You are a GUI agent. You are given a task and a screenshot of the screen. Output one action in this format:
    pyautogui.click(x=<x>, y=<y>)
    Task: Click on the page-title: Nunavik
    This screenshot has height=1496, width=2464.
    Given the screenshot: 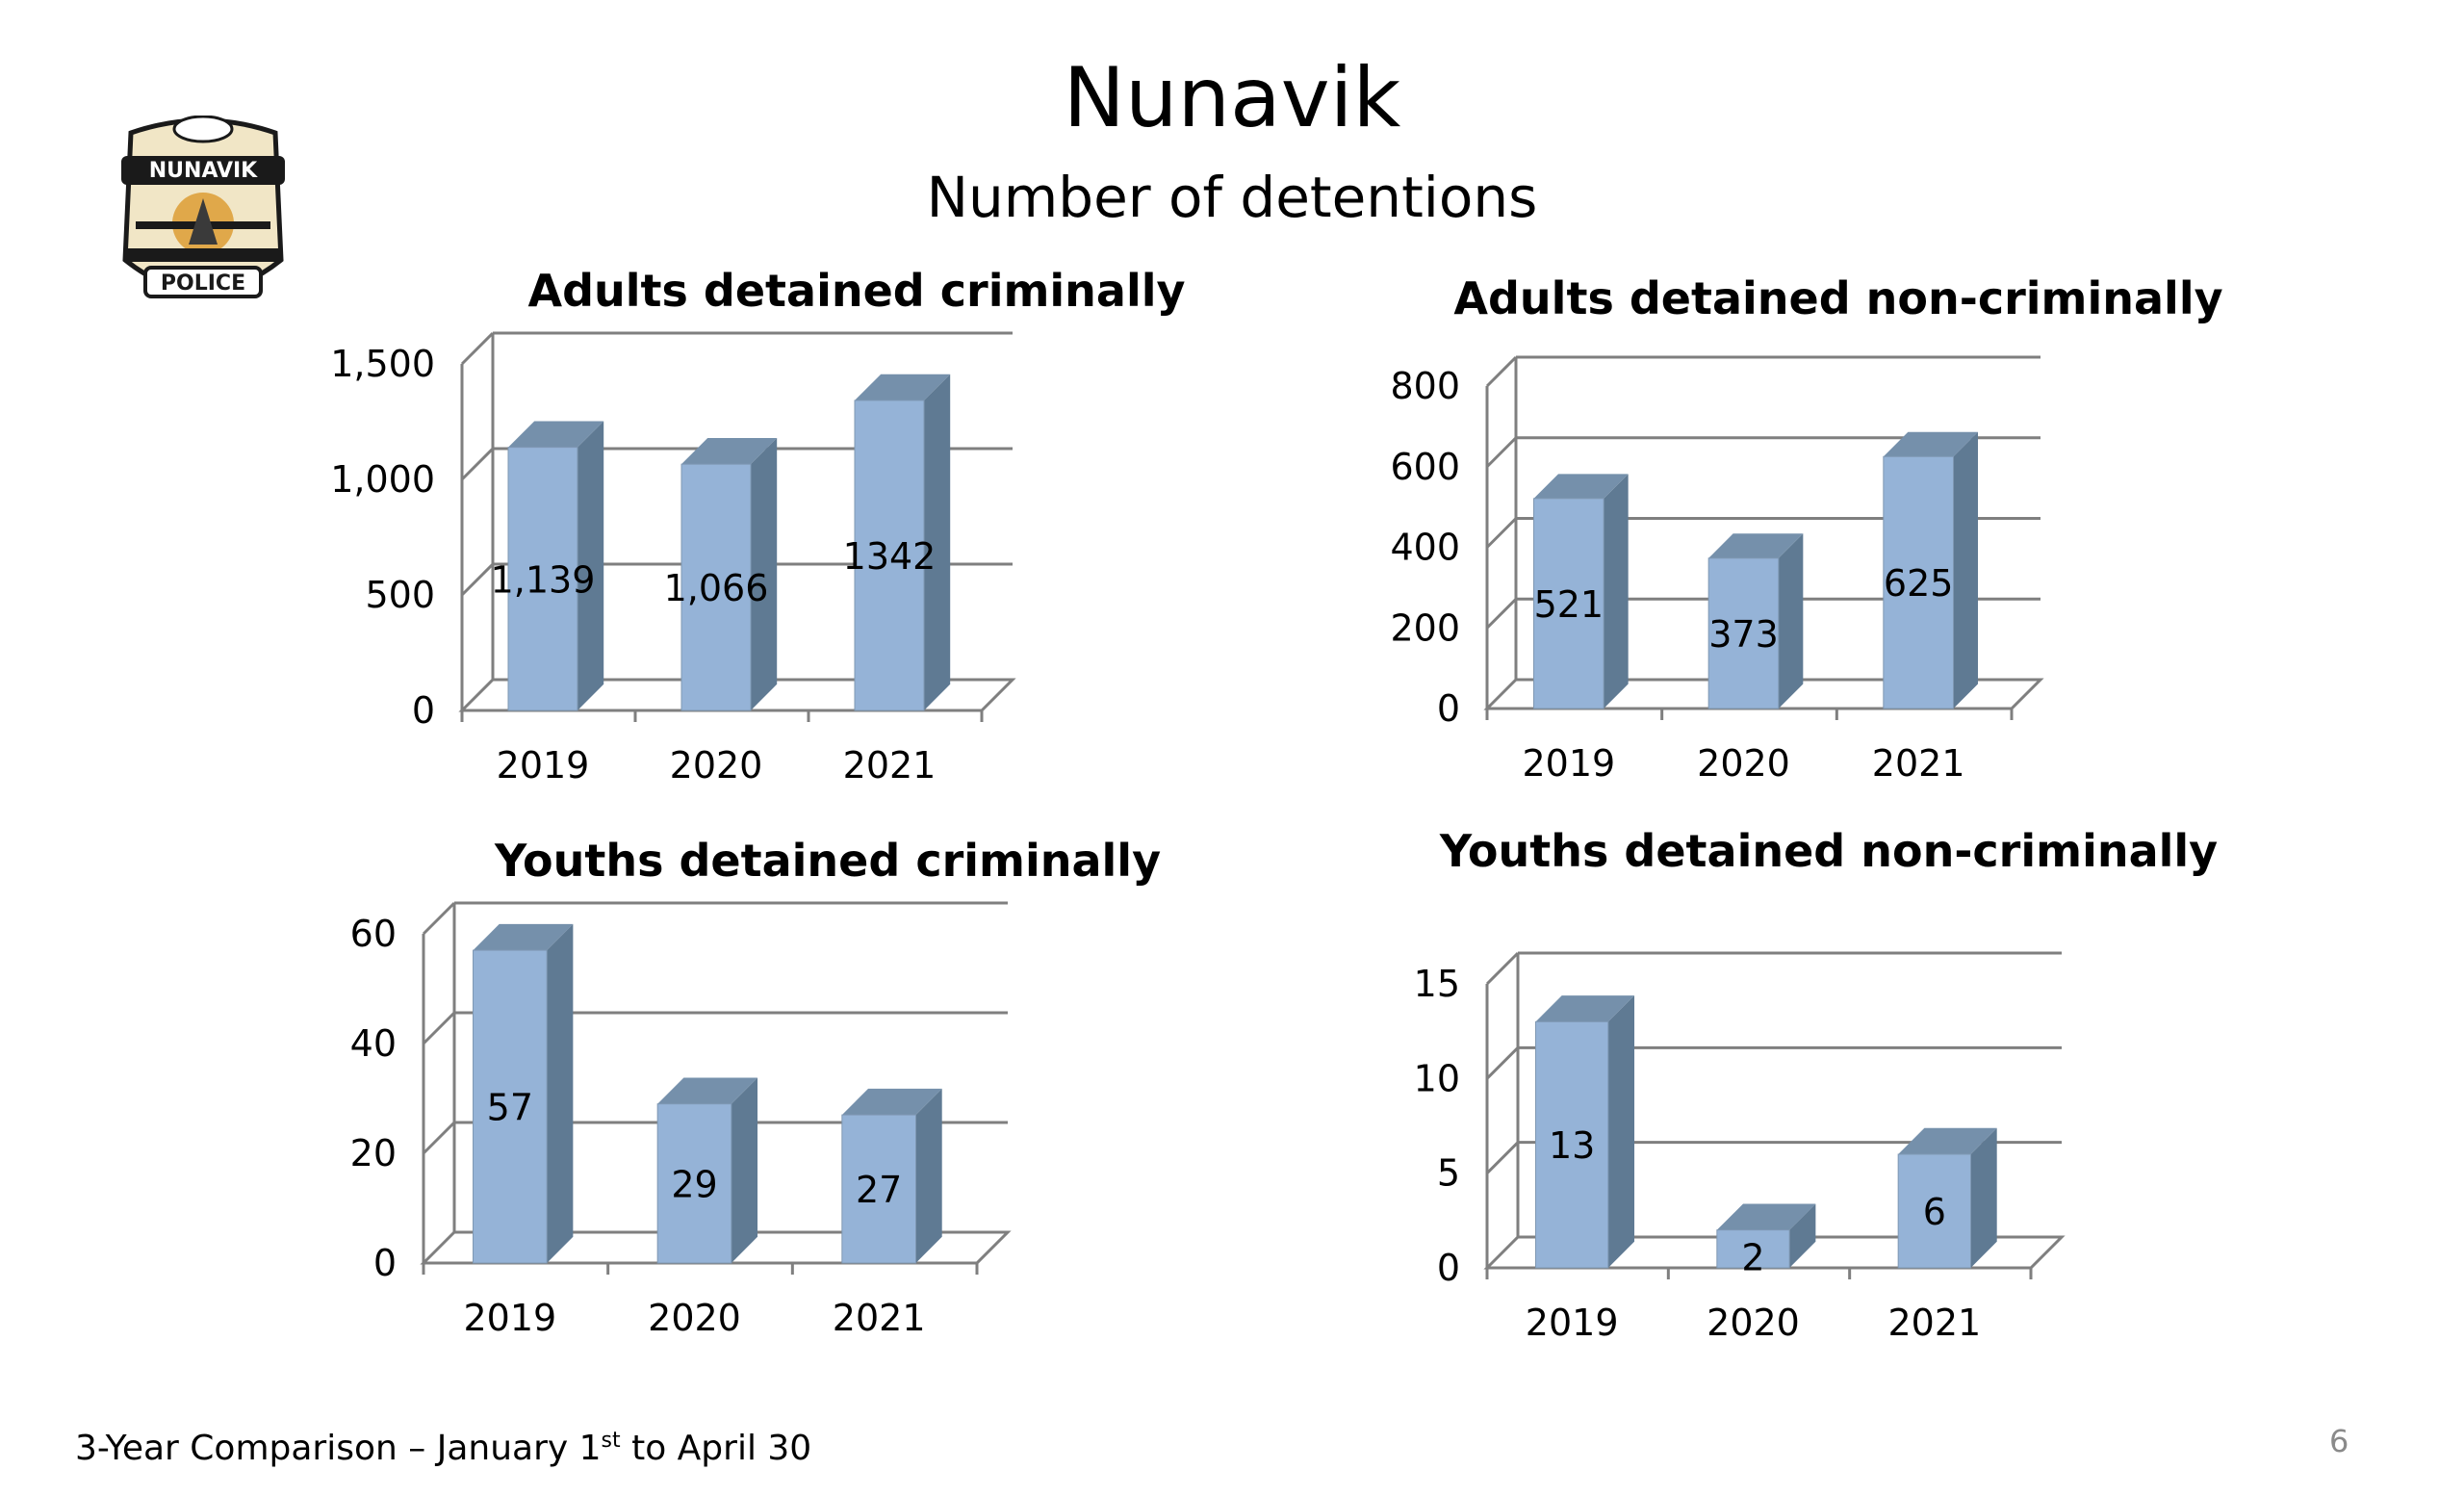 What is the action you would take?
    pyautogui.click(x=1232, y=98)
    